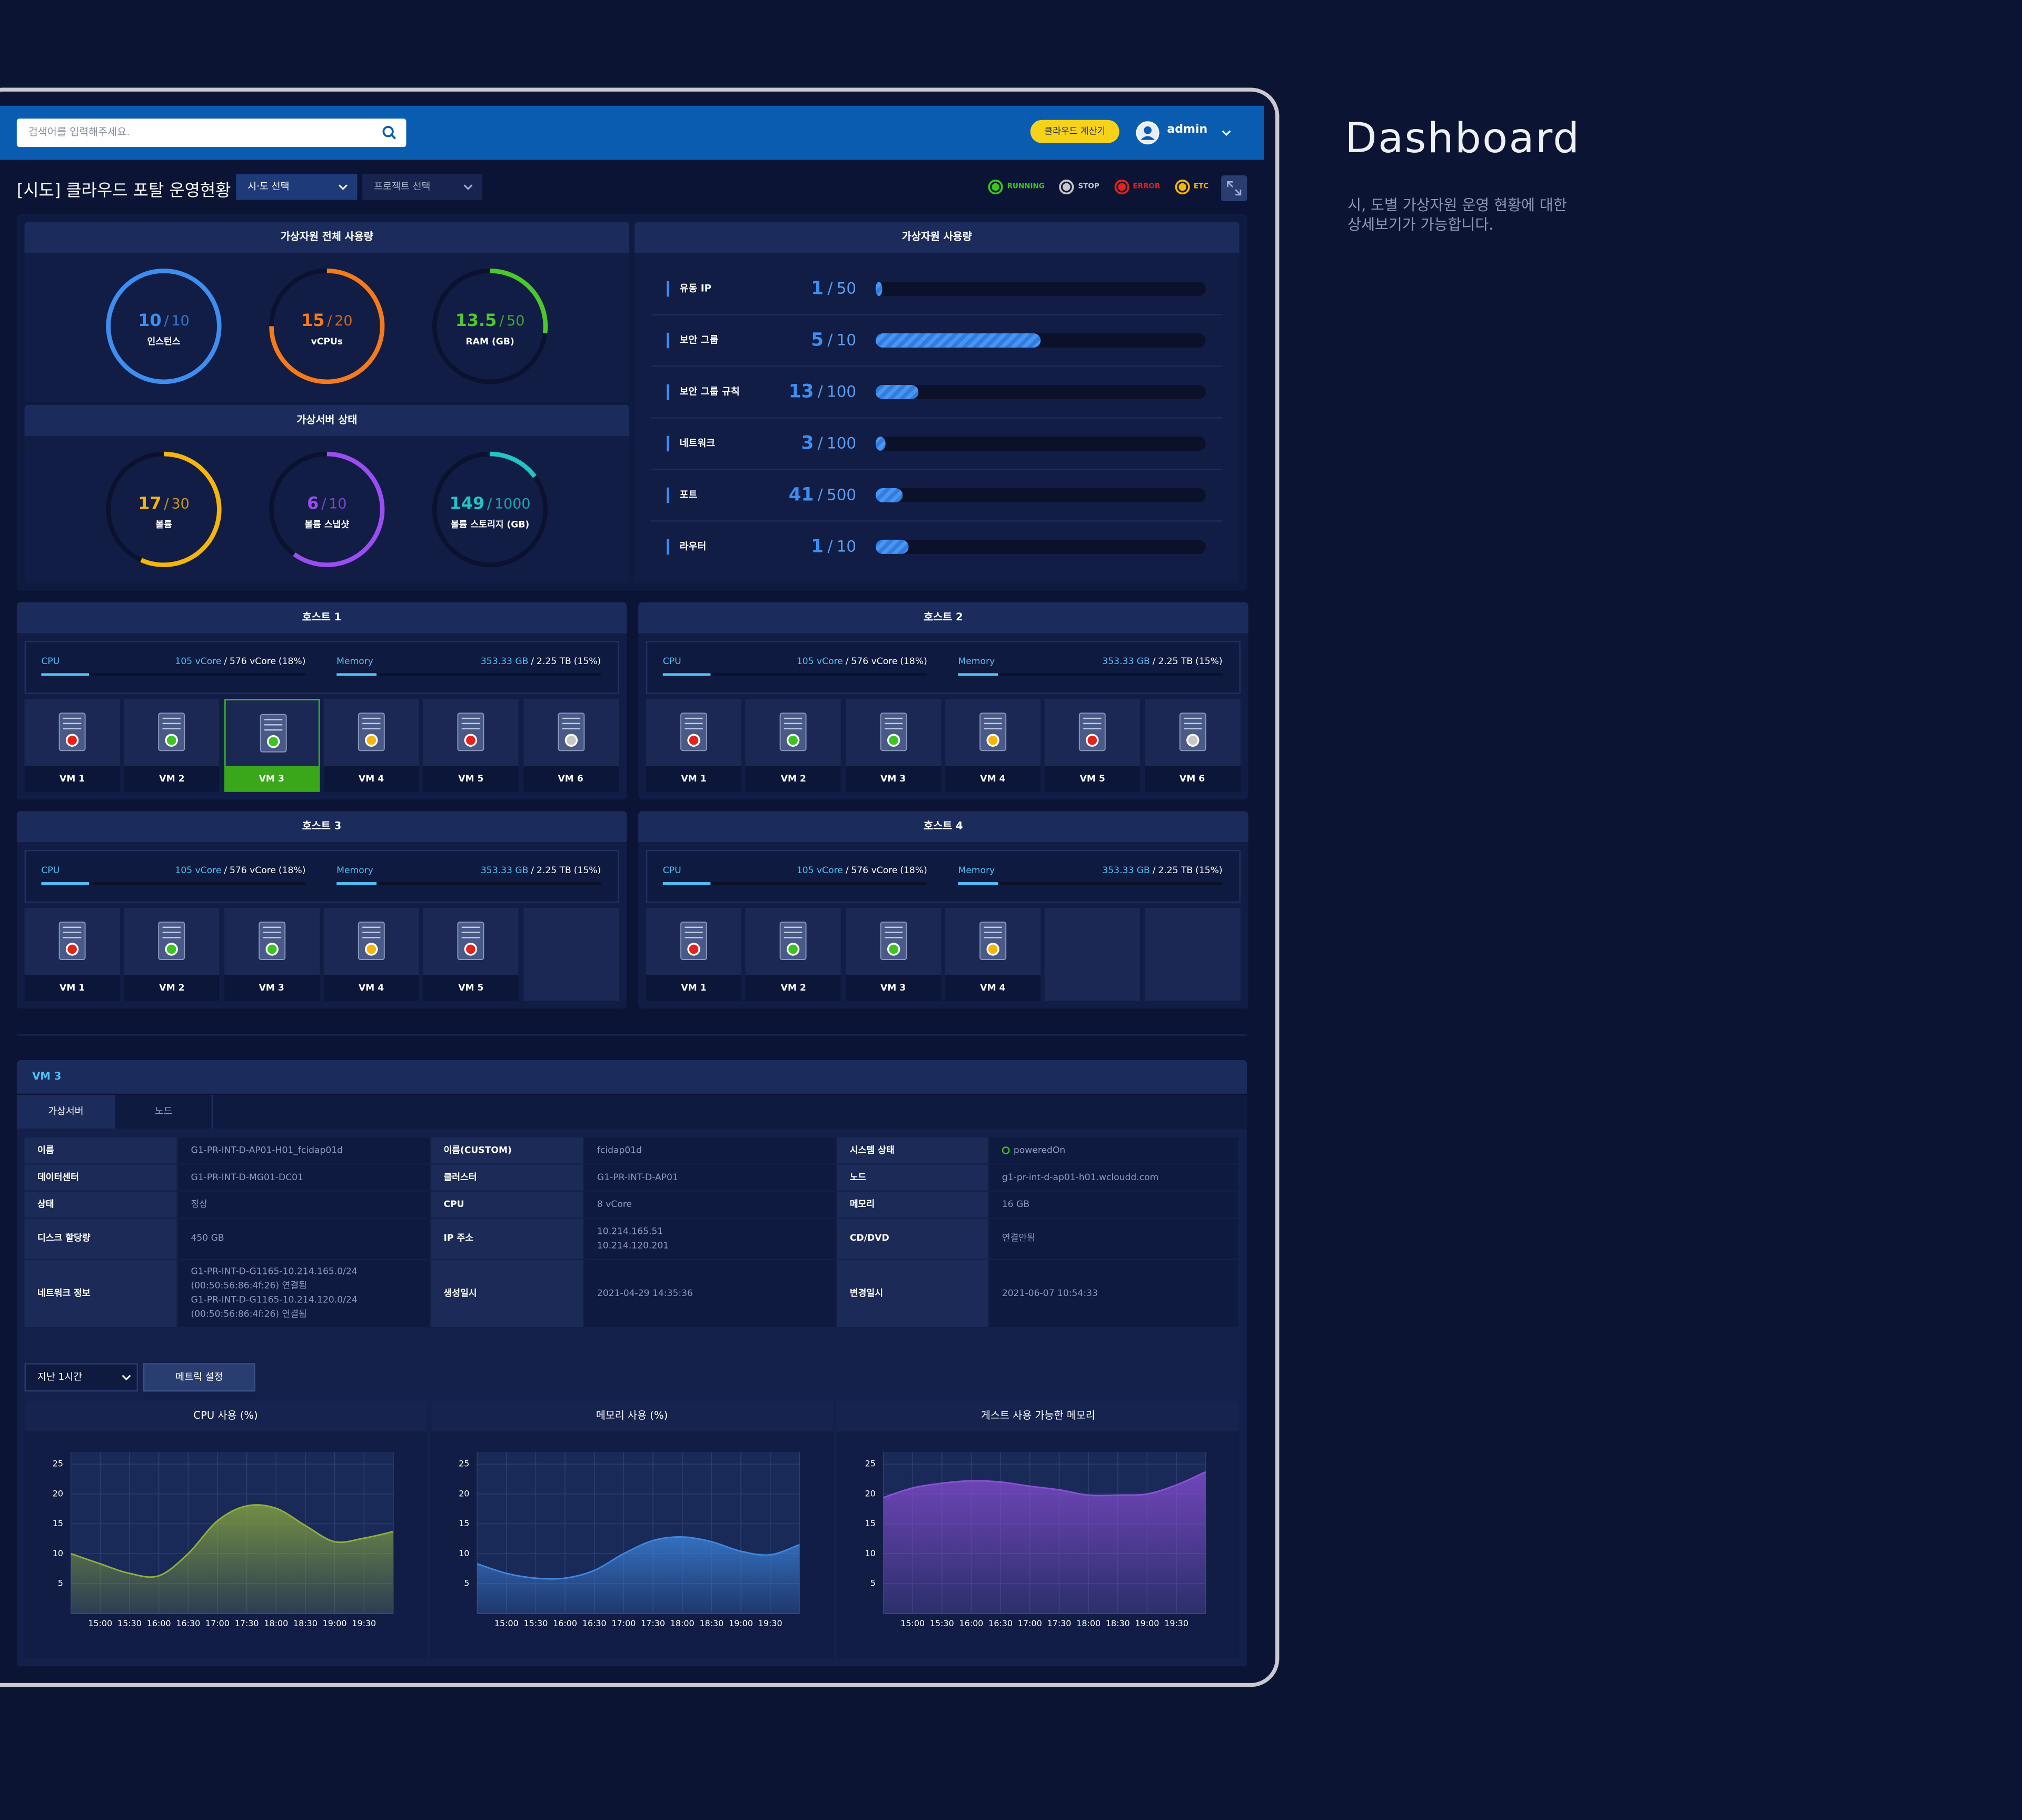 This screenshot has height=1820, width=2022. What do you see at coordinates (81, 1377) in the screenshot?
I see `period-select` at bounding box center [81, 1377].